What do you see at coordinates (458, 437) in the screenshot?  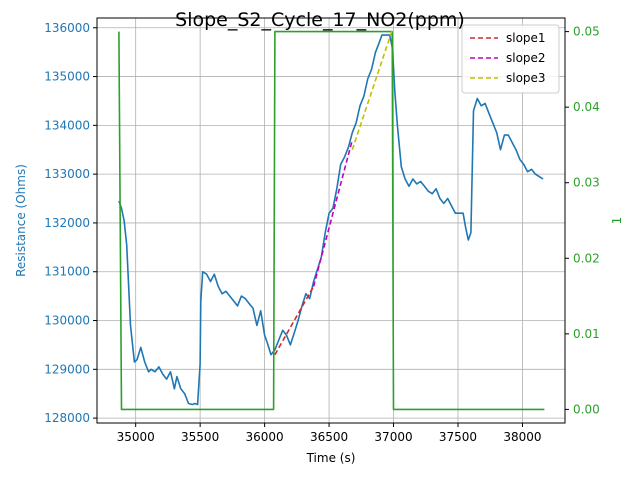 I see `x-tick-label: 37500` at bounding box center [458, 437].